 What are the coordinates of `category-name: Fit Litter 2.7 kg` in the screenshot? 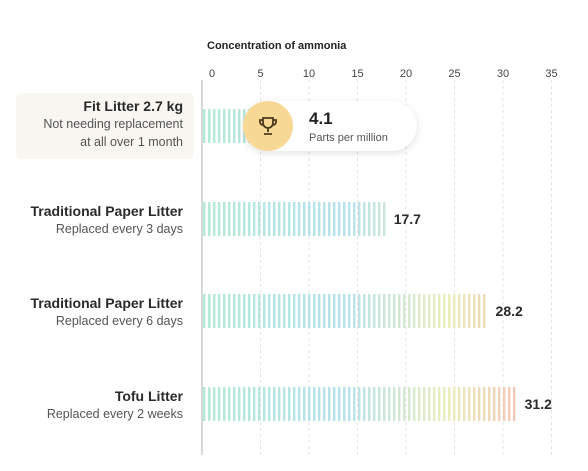 It's located at (133, 106).